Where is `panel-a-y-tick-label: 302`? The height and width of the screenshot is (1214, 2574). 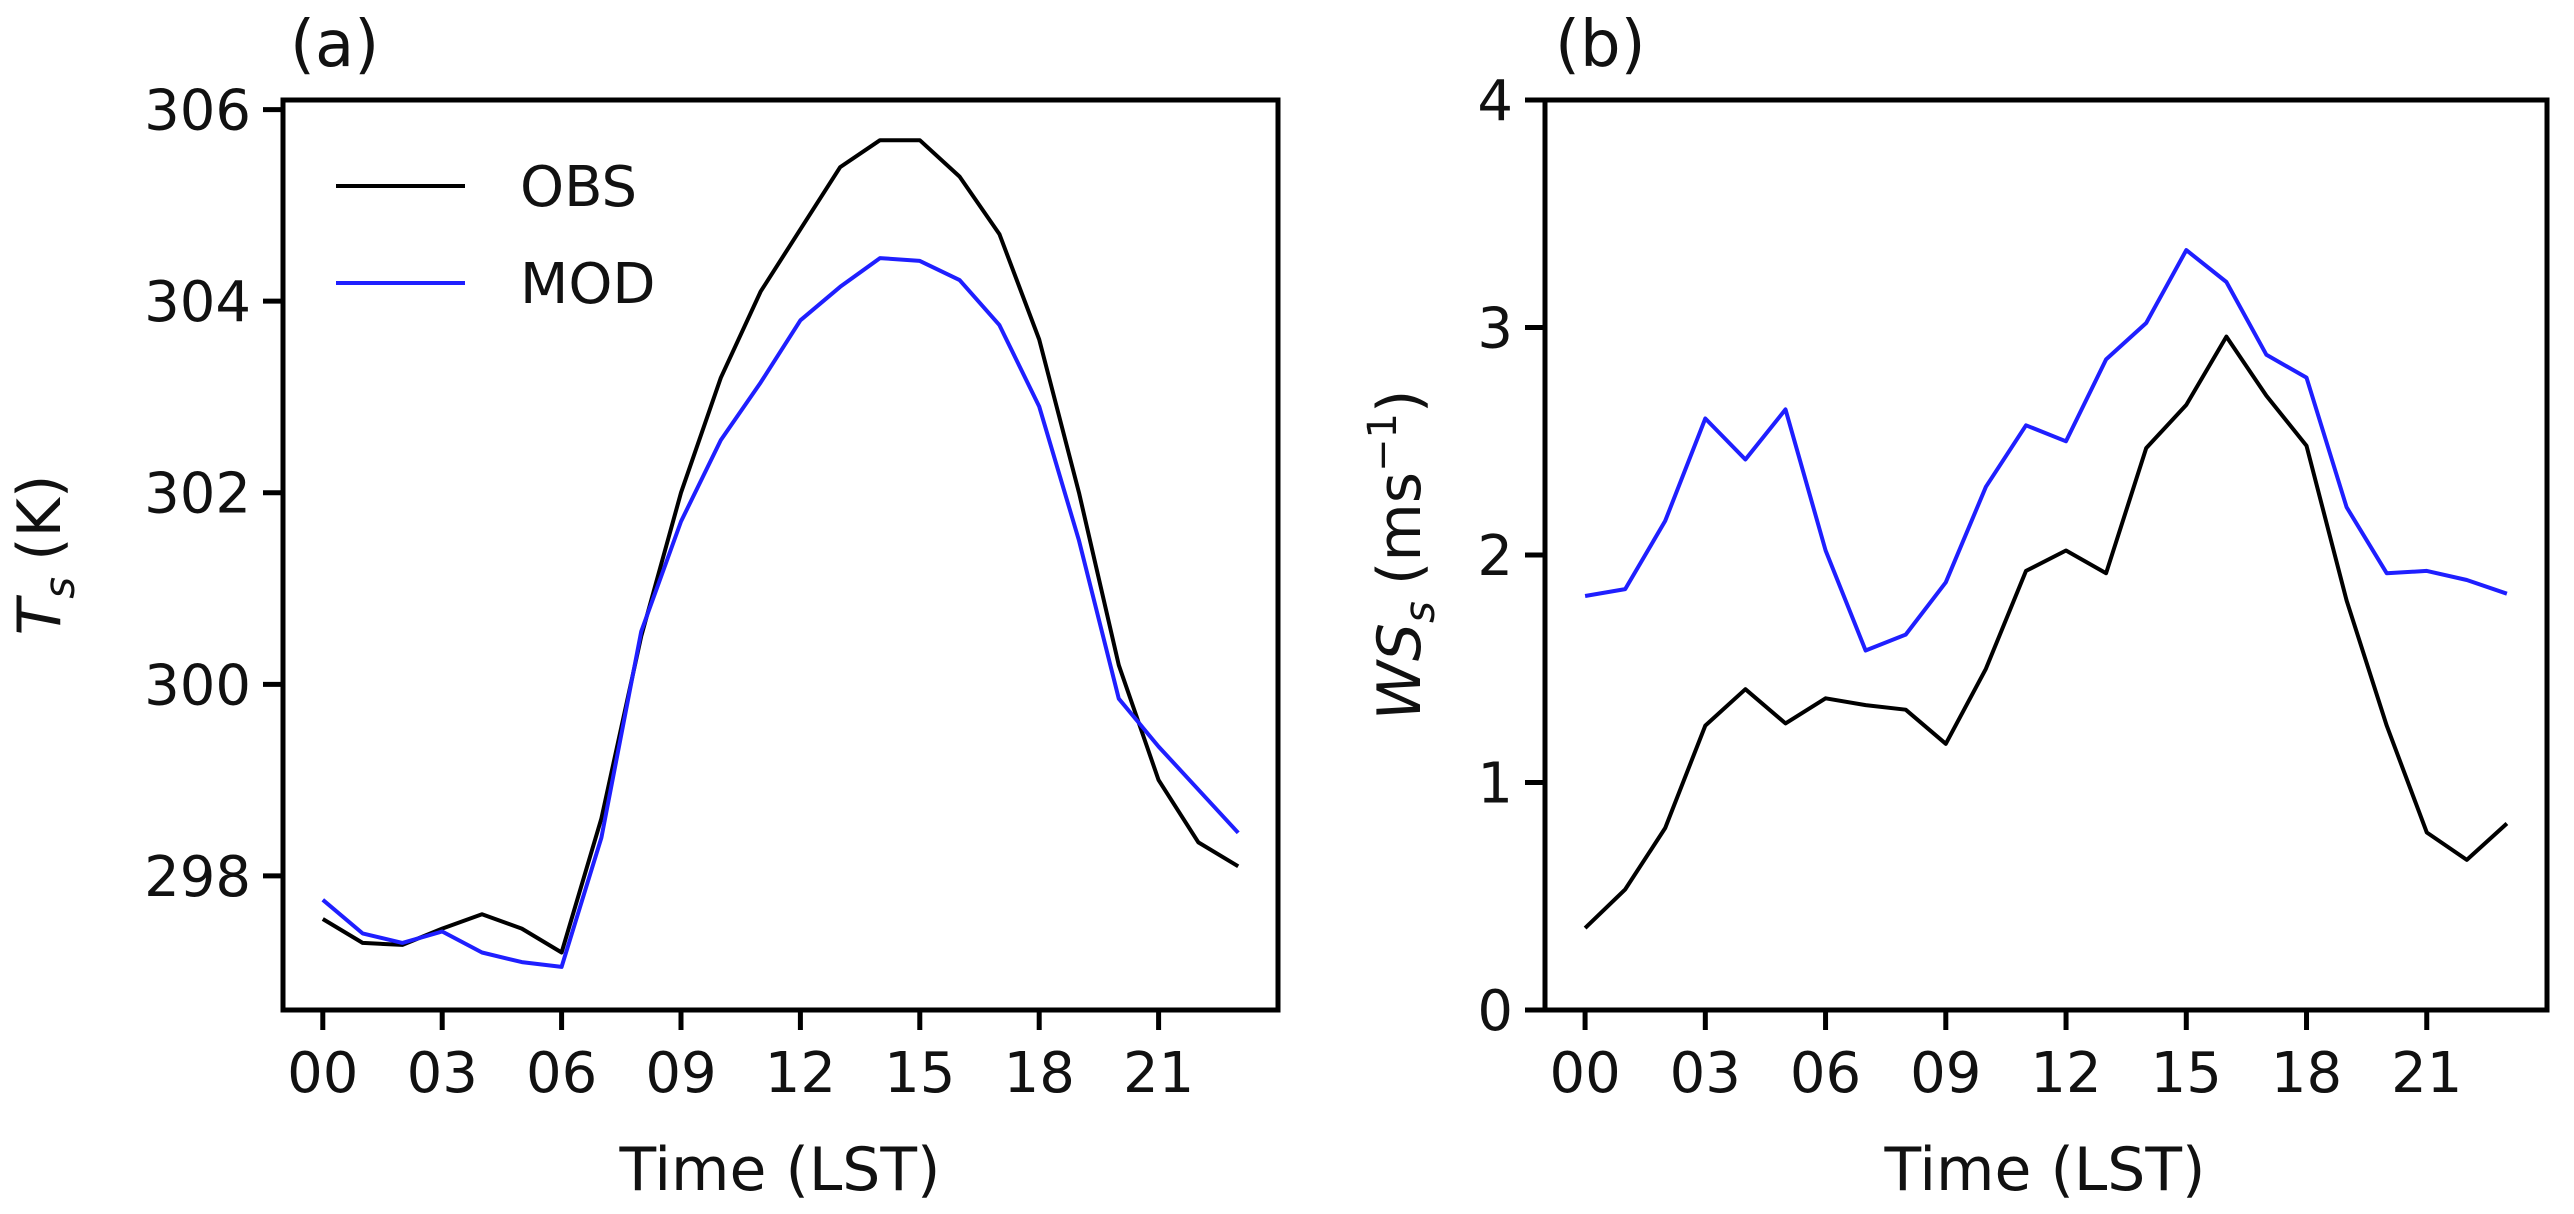 panel-a-y-tick-label: 302 is located at coordinates (197, 494).